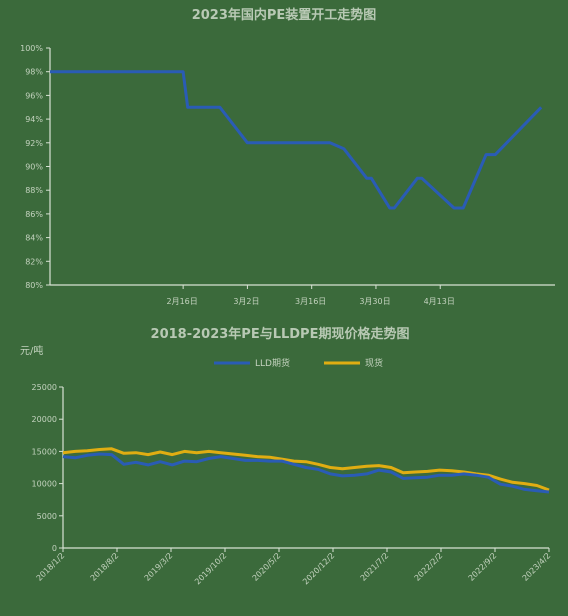 The image size is (568, 616). I want to click on x-tick-label: 2019/3/2, so click(159, 567).